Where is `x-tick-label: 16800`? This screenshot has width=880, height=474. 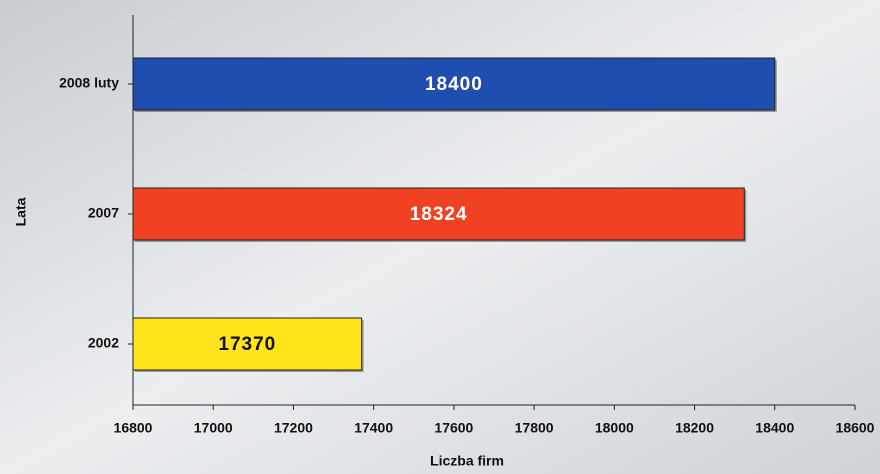 x-tick-label: 16800 is located at coordinates (133, 428).